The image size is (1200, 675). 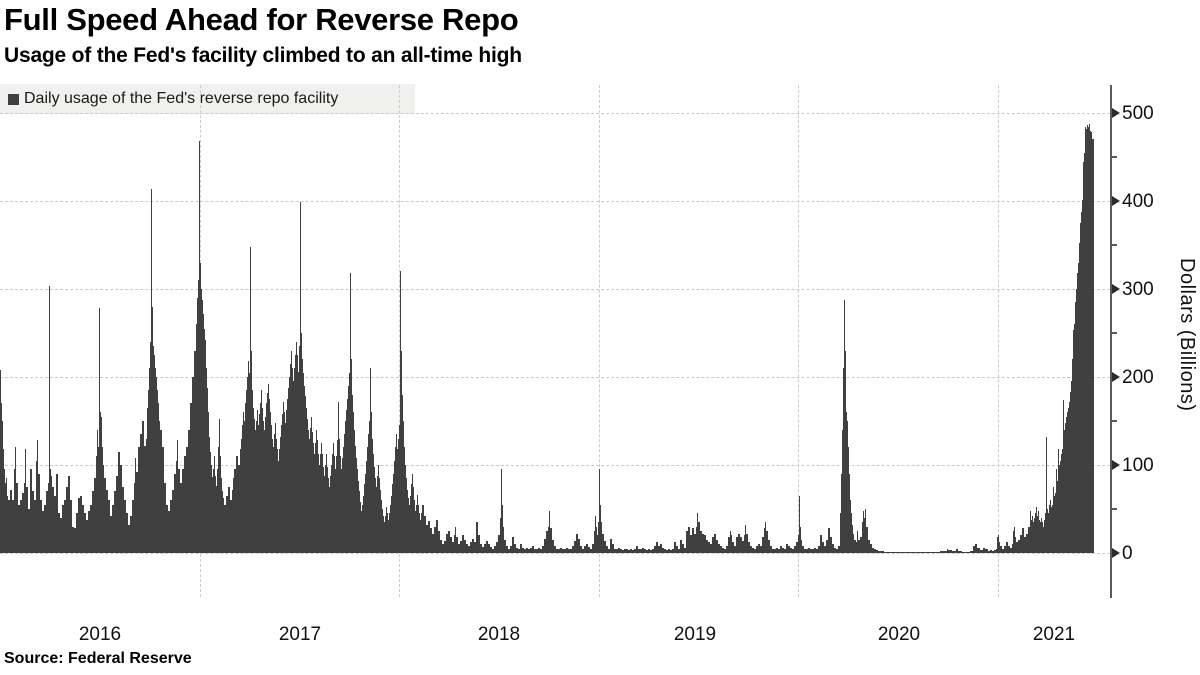 What do you see at coordinates (98, 658) in the screenshot?
I see `source-note: Source: Federal Reserve` at bounding box center [98, 658].